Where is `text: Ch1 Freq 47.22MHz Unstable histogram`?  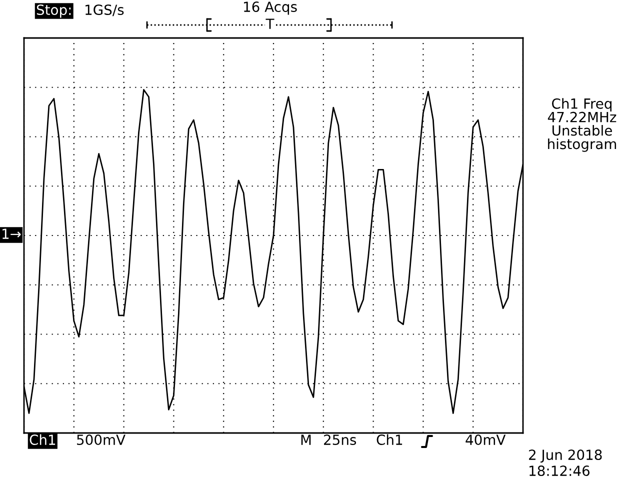
text: Ch1 Freq 47.22MHz Unstable histogram is located at coordinates (582, 125).